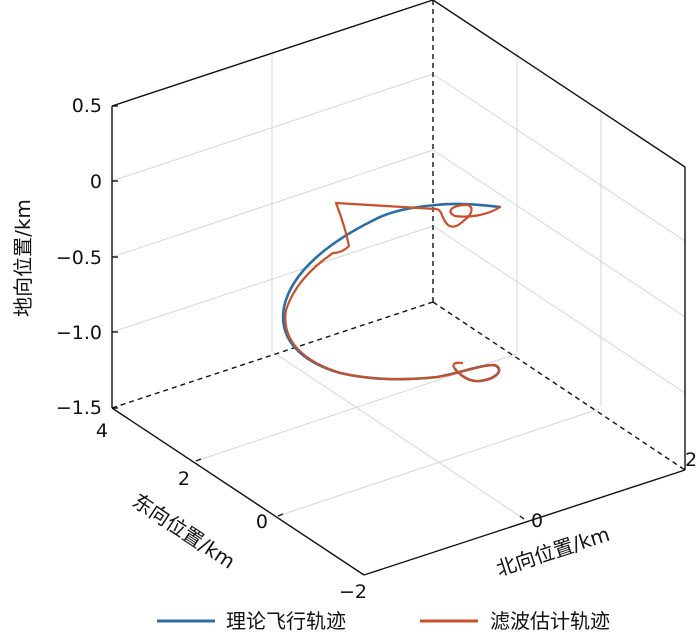  What do you see at coordinates (550, 621) in the screenshot?
I see `legend-label: 滤波估计轨迹` at bounding box center [550, 621].